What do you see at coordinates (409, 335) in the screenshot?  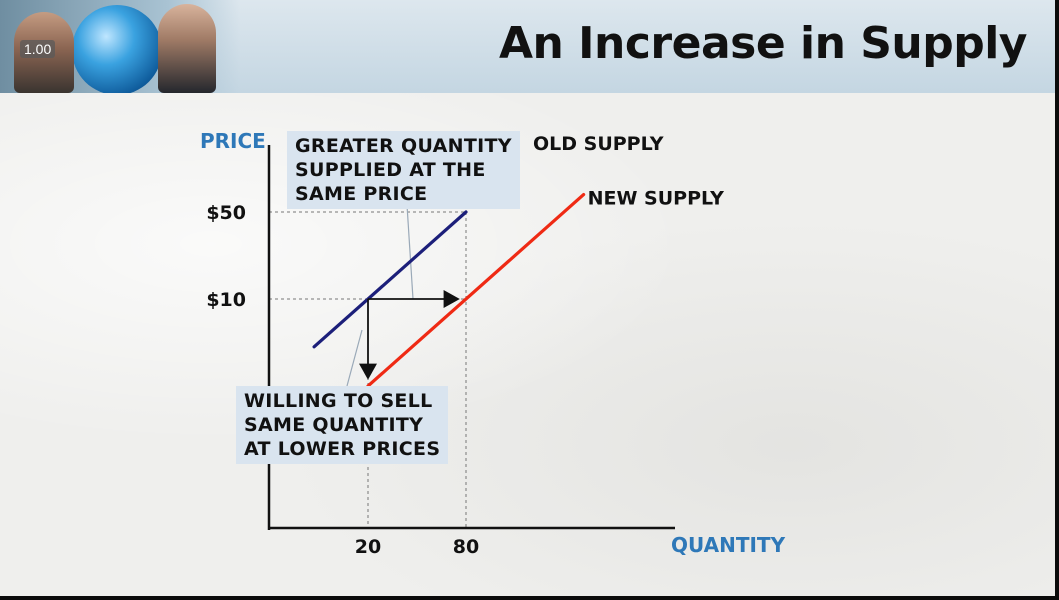 I see `chart-arrows` at bounding box center [409, 335].